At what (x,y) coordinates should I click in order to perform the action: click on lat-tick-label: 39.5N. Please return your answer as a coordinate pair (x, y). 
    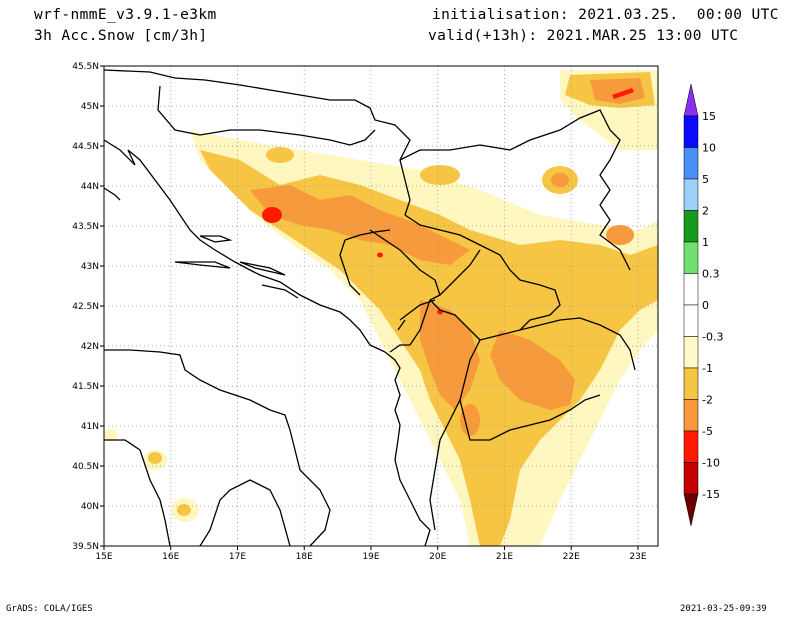
    Looking at the image, I should click on (85, 547).